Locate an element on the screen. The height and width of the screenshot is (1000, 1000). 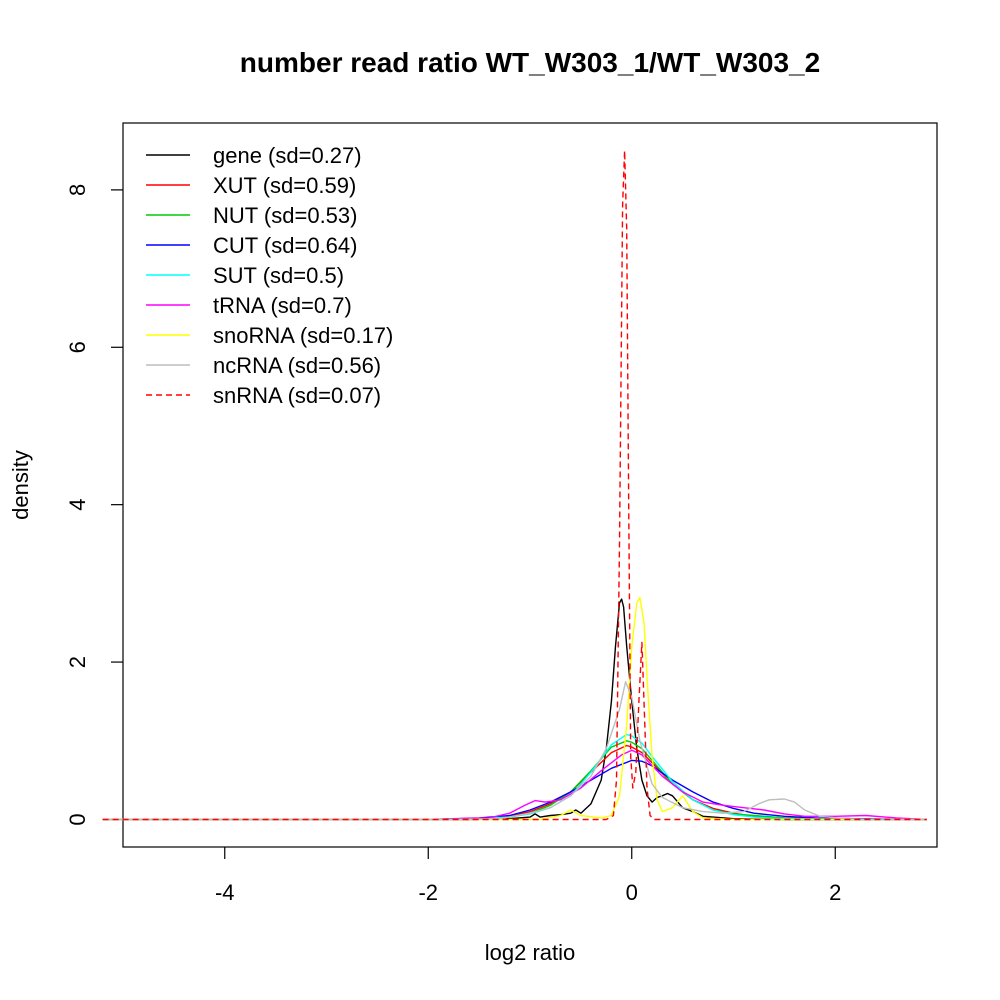
legend-label: SUT (sd=0.5) is located at coordinates (278, 275).